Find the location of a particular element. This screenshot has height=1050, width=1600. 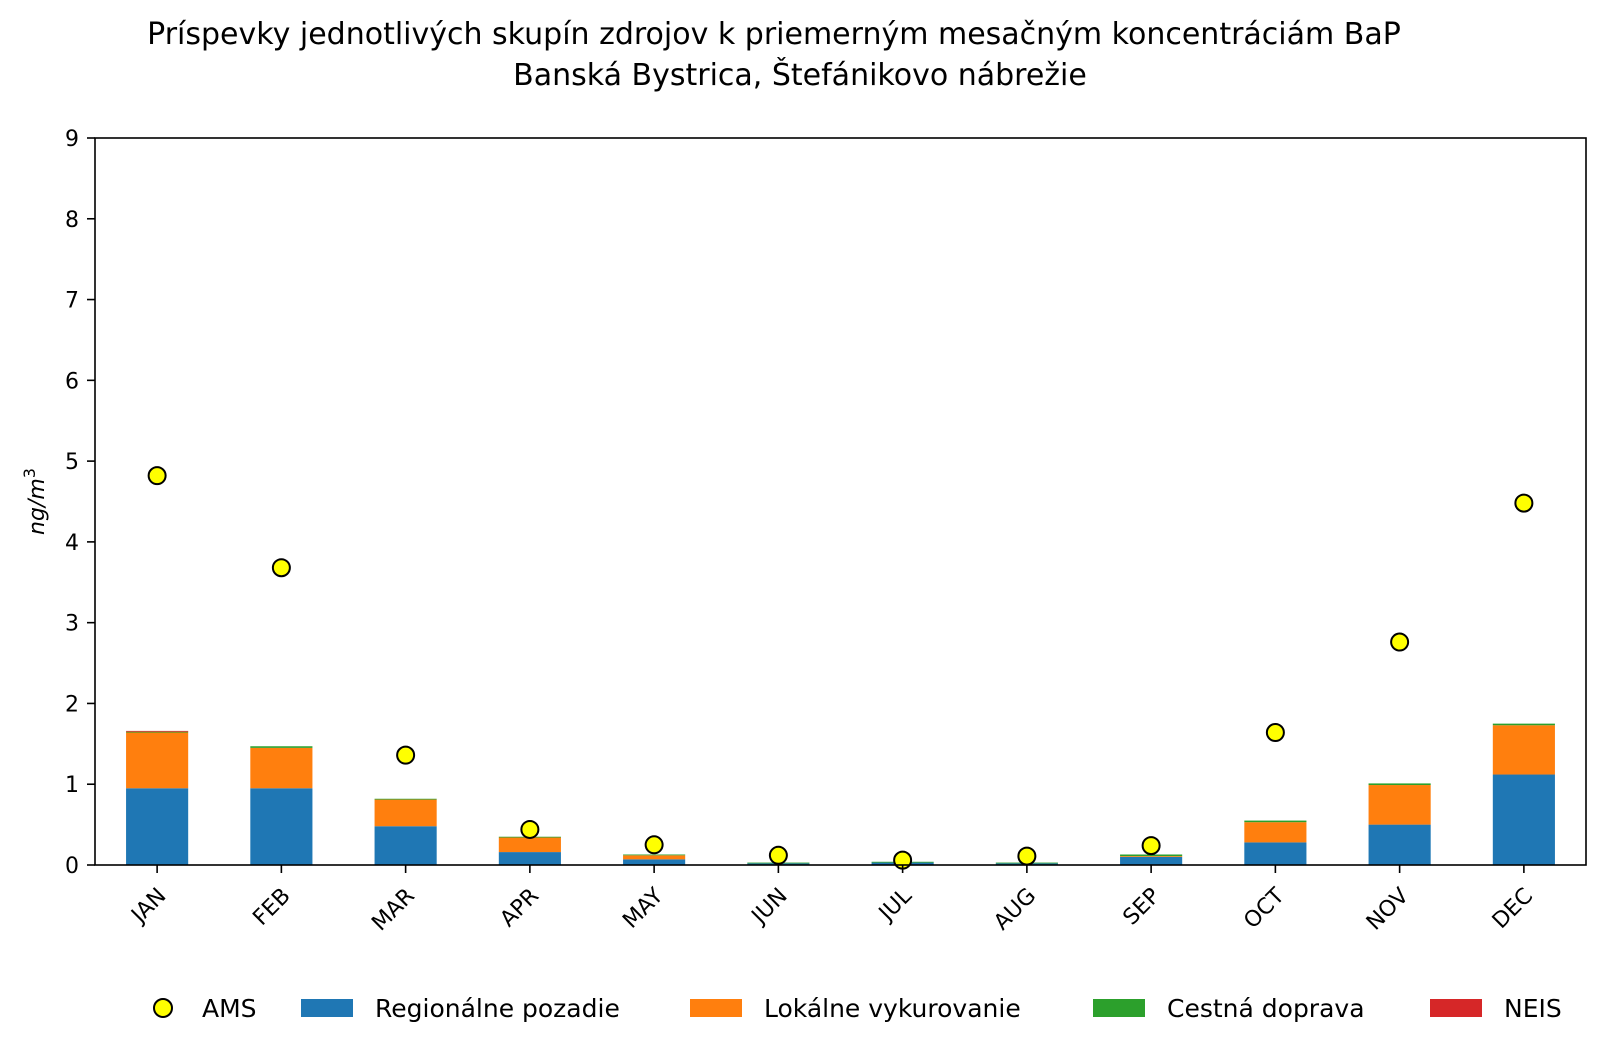

legend-item: Cestná doprava is located at coordinates (1229, 1008).